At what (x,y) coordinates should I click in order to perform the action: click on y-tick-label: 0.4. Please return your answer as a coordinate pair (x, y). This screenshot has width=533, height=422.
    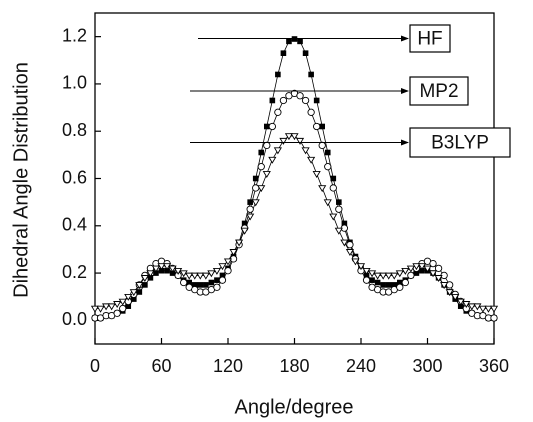
    Looking at the image, I should click on (74, 225).